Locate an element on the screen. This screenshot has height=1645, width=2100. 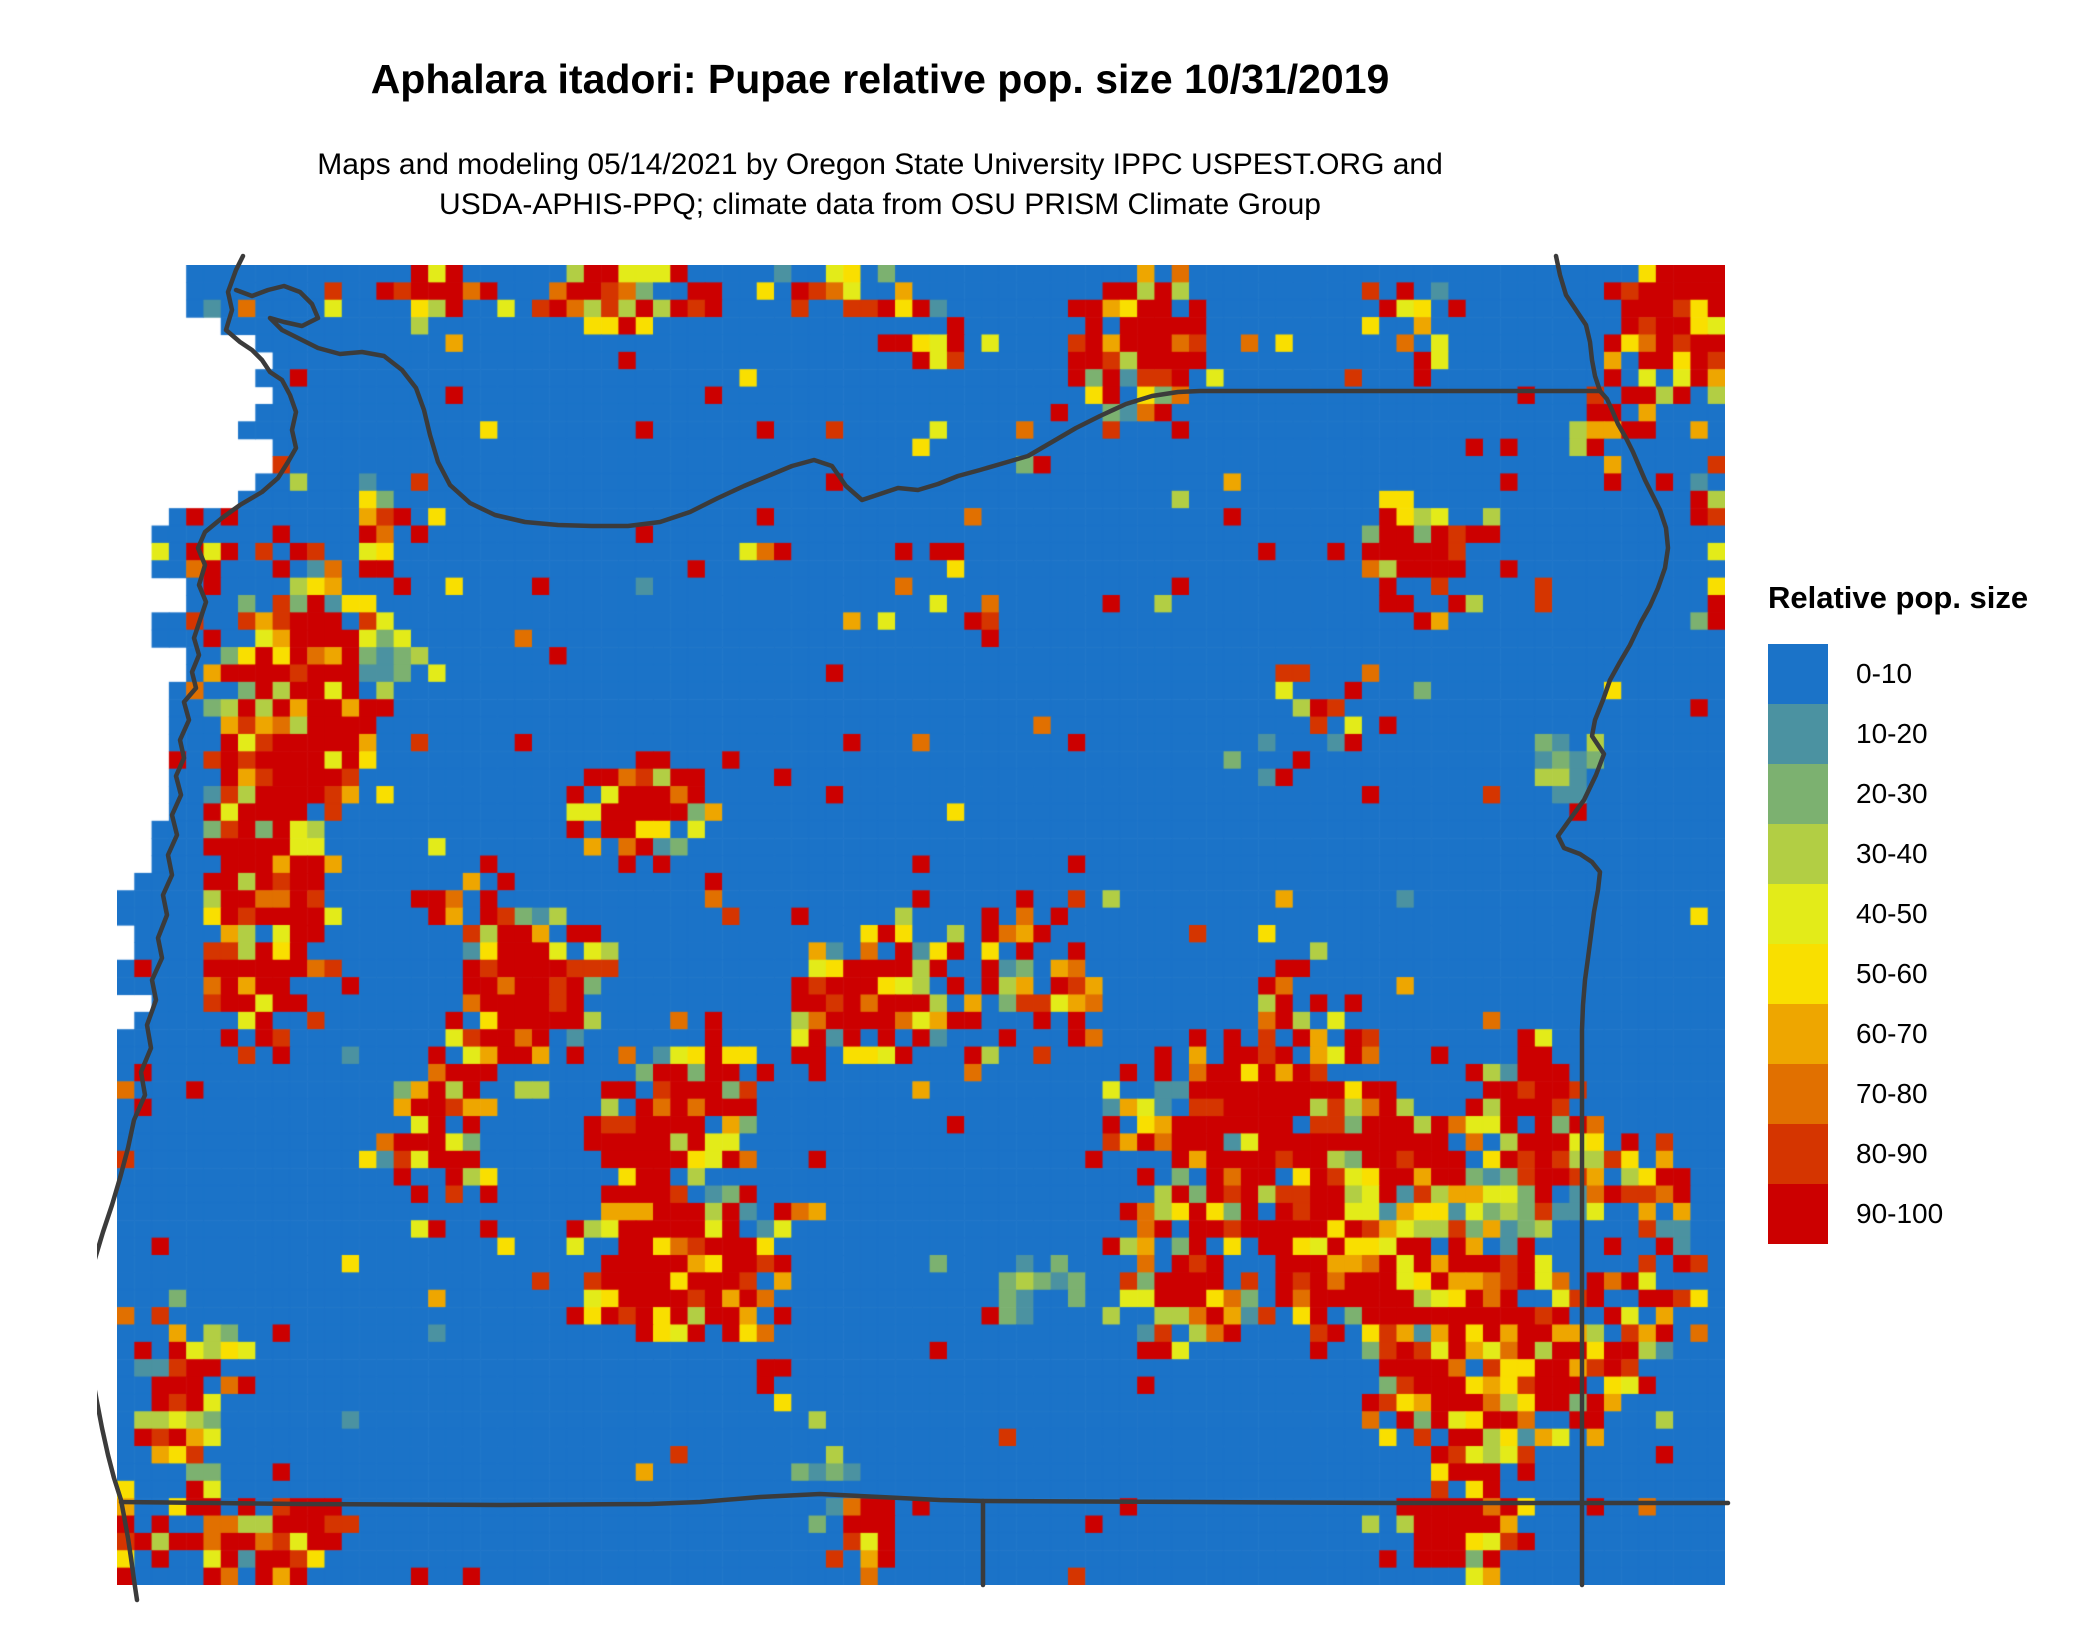
legend-item: 70-80 is located at coordinates (1928, 1094).